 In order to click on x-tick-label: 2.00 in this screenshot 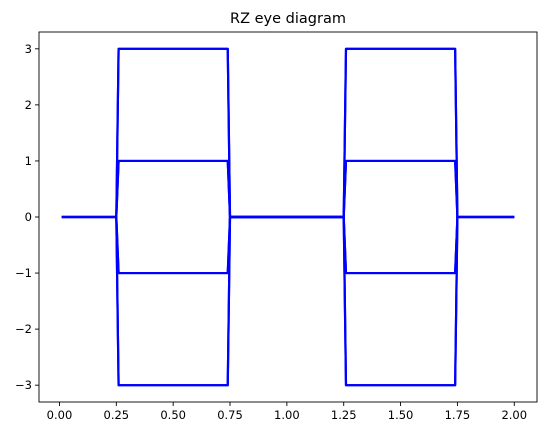, I will do `click(514, 415)`.